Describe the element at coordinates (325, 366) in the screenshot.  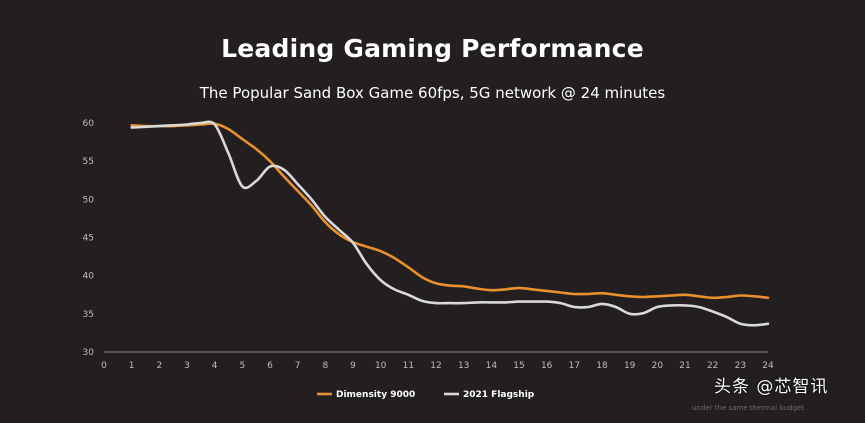
I see `x-tick-label: 8` at that location.